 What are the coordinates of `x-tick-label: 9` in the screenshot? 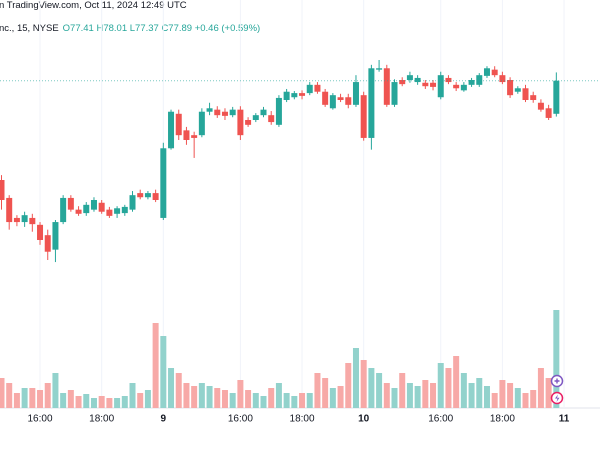 It's located at (164, 419).